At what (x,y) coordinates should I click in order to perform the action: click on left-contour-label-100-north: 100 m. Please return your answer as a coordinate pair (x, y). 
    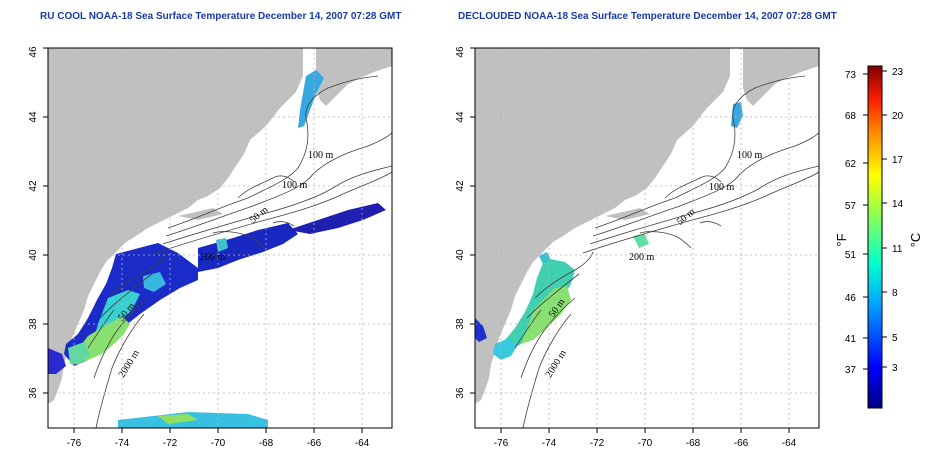
    Looking at the image, I should click on (321, 155).